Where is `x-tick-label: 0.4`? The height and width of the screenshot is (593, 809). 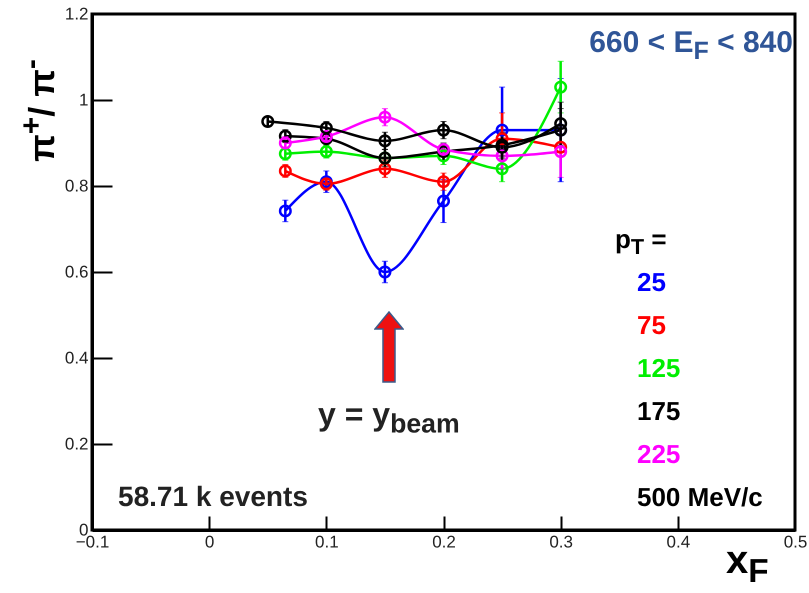
x-tick-label: 0.4 is located at coordinates (678, 542).